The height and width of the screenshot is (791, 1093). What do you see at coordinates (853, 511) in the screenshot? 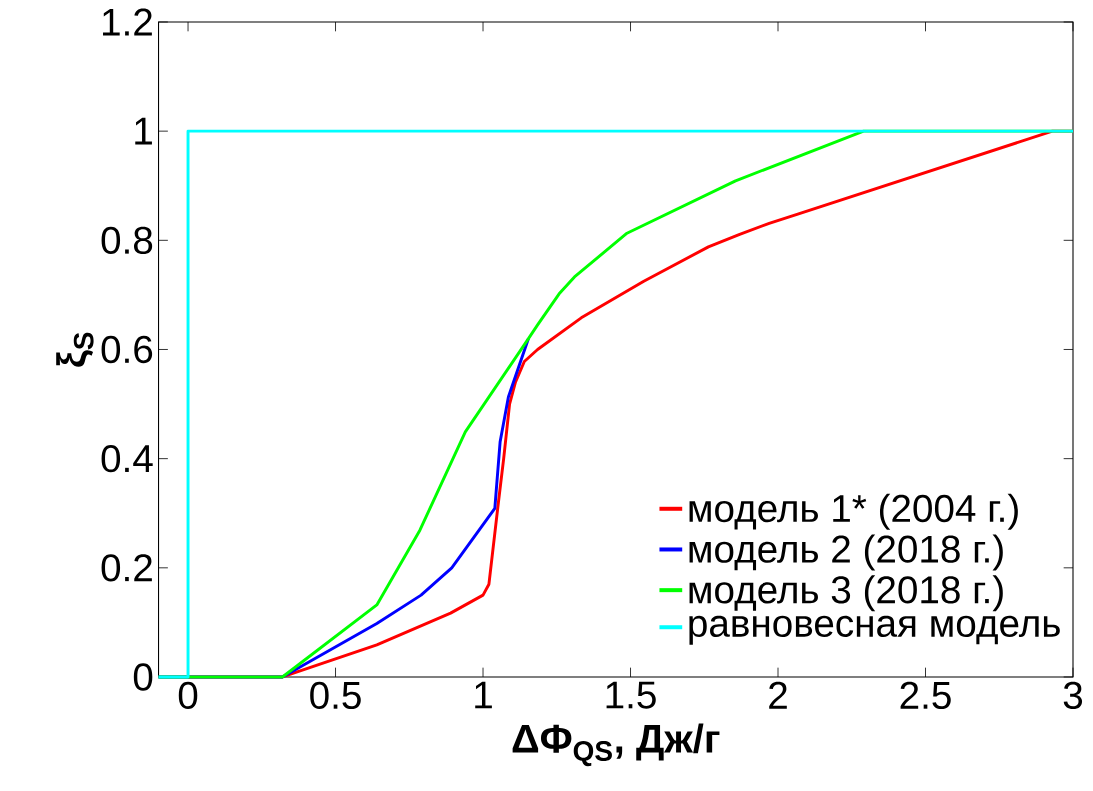
I see `legend-label: модель 1* (2004 г.)` at bounding box center [853, 511].